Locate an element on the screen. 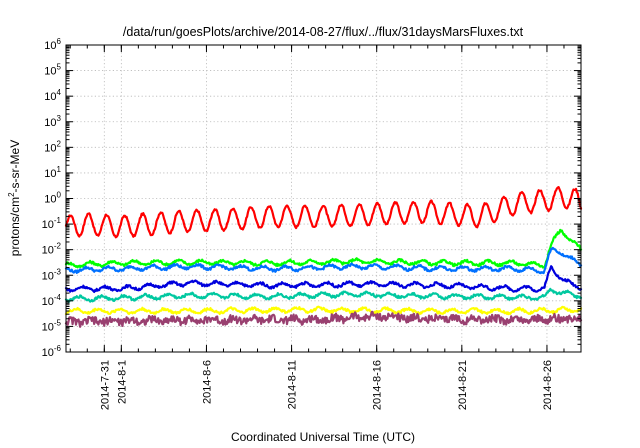  y-tick-label-exponent: -2 is located at coordinates (58, 246).